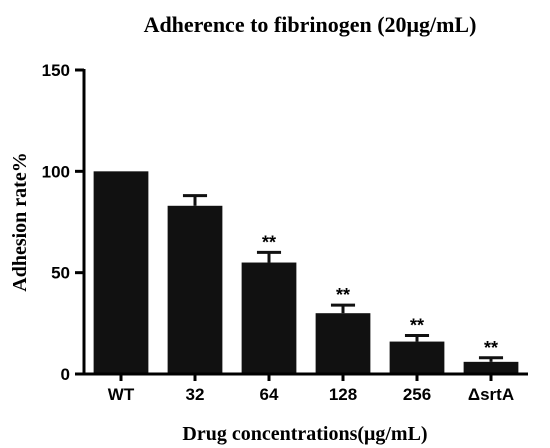 Image resolution: width=550 pixels, height=448 pixels. What do you see at coordinates (269, 394) in the screenshot?
I see `x-tick-label: 64` at bounding box center [269, 394].